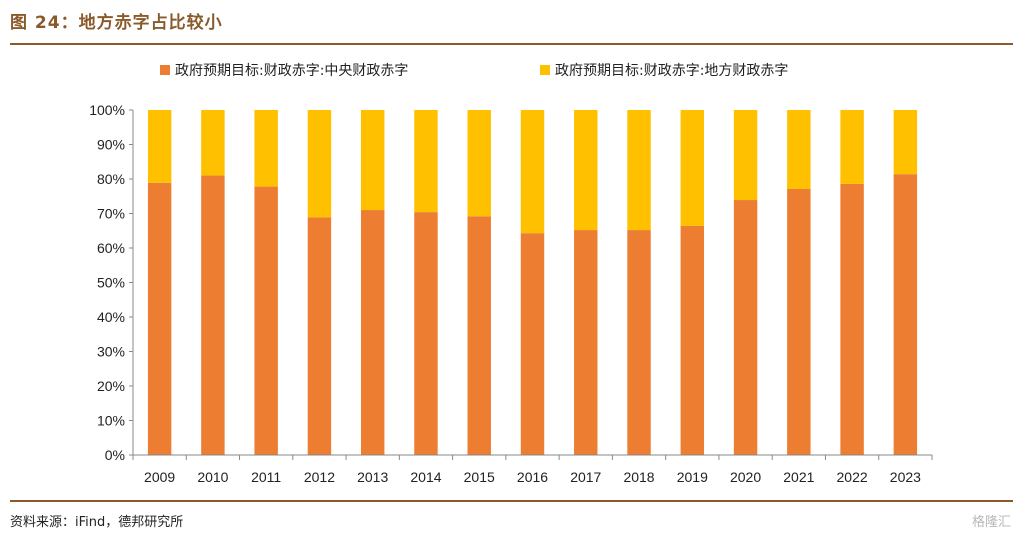  What do you see at coordinates (852, 319) in the screenshot?
I see `bar-central-2022` at bounding box center [852, 319].